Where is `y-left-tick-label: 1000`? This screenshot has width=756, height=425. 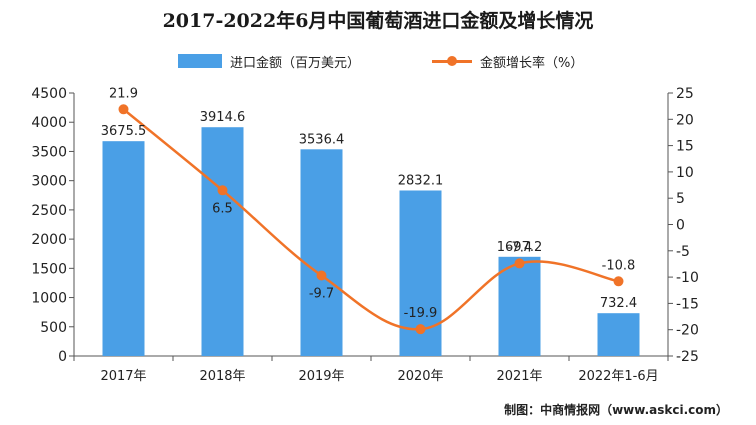 y-left-tick-label: 1000 is located at coordinates (49, 299).